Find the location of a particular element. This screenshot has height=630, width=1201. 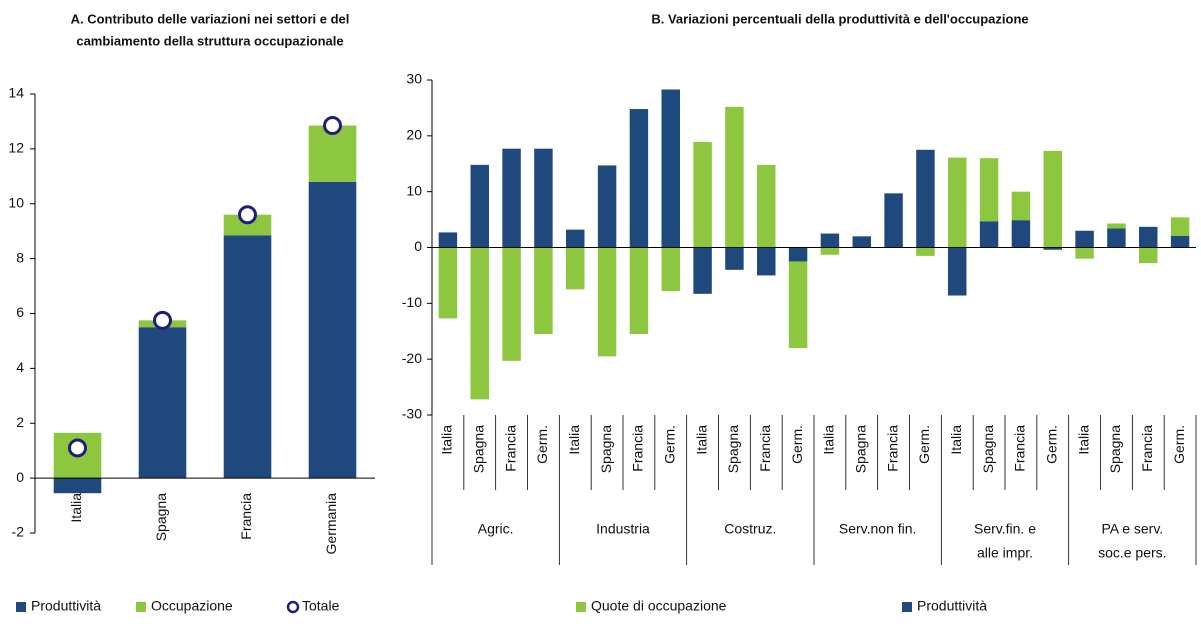

group-label: Serv.non fin. is located at coordinates (878, 529).